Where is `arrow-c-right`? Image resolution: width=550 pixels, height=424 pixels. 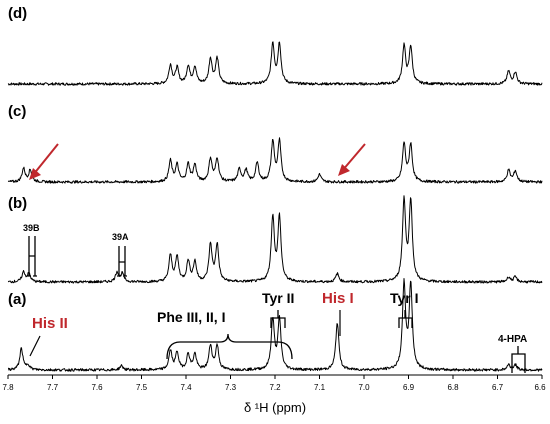
arrow-c-right is located at coordinates (352, 159).